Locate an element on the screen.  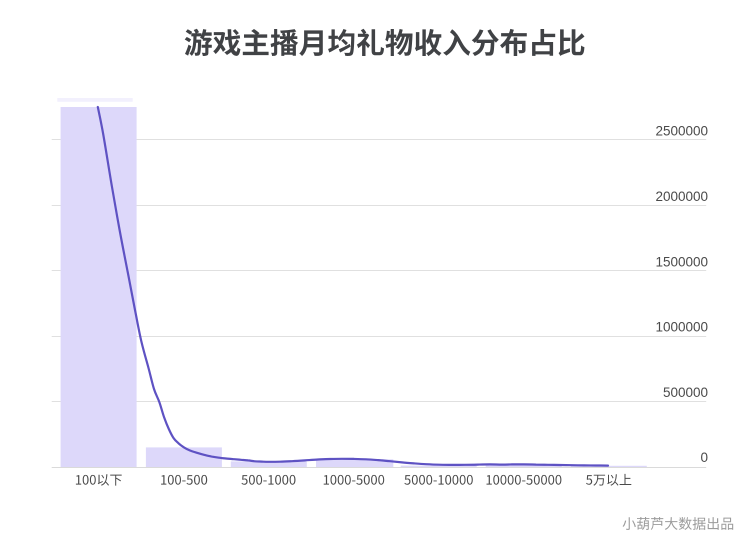
svg-text: 500000 is located at coordinates (685, 392).